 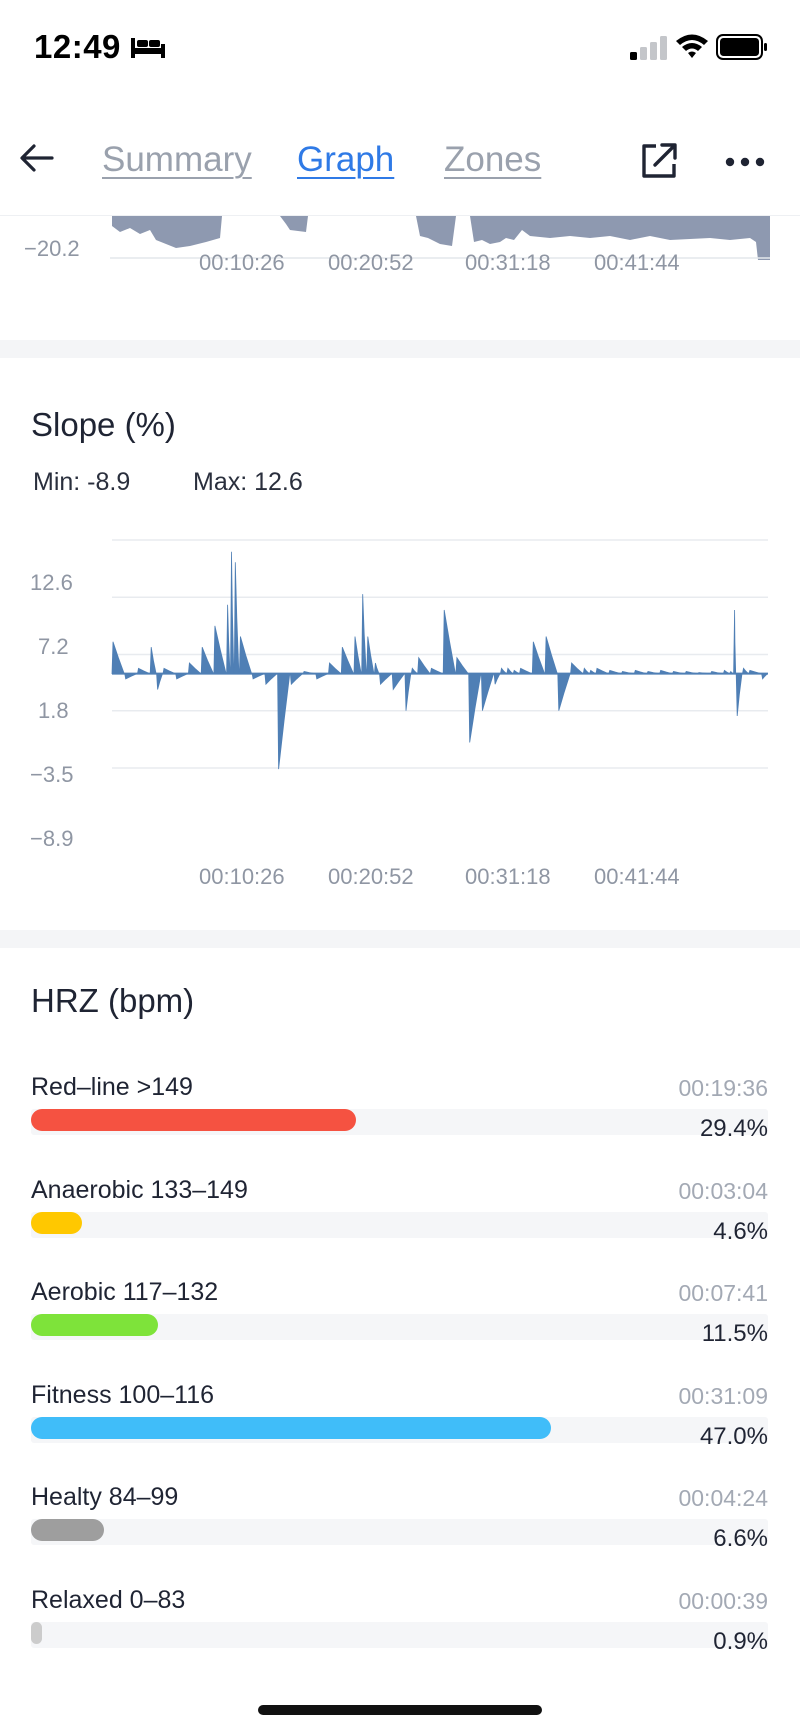 I want to click on zone-time: 00:19:36, so click(x=723, y=1088).